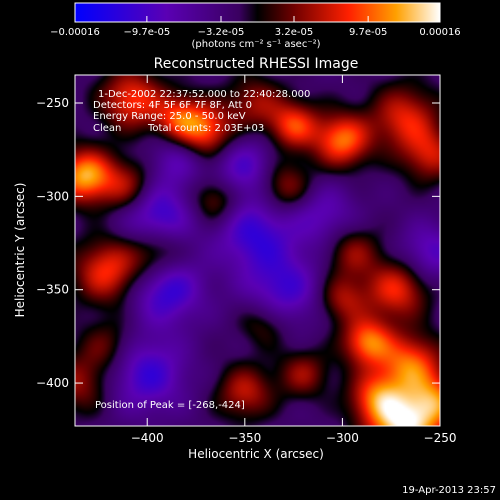 The height and width of the screenshot is (500, 500). Describe the element at coordinates (221, 32) in the screenshot. I see `colorbar-tick-label: −3.2e-05` at that location.